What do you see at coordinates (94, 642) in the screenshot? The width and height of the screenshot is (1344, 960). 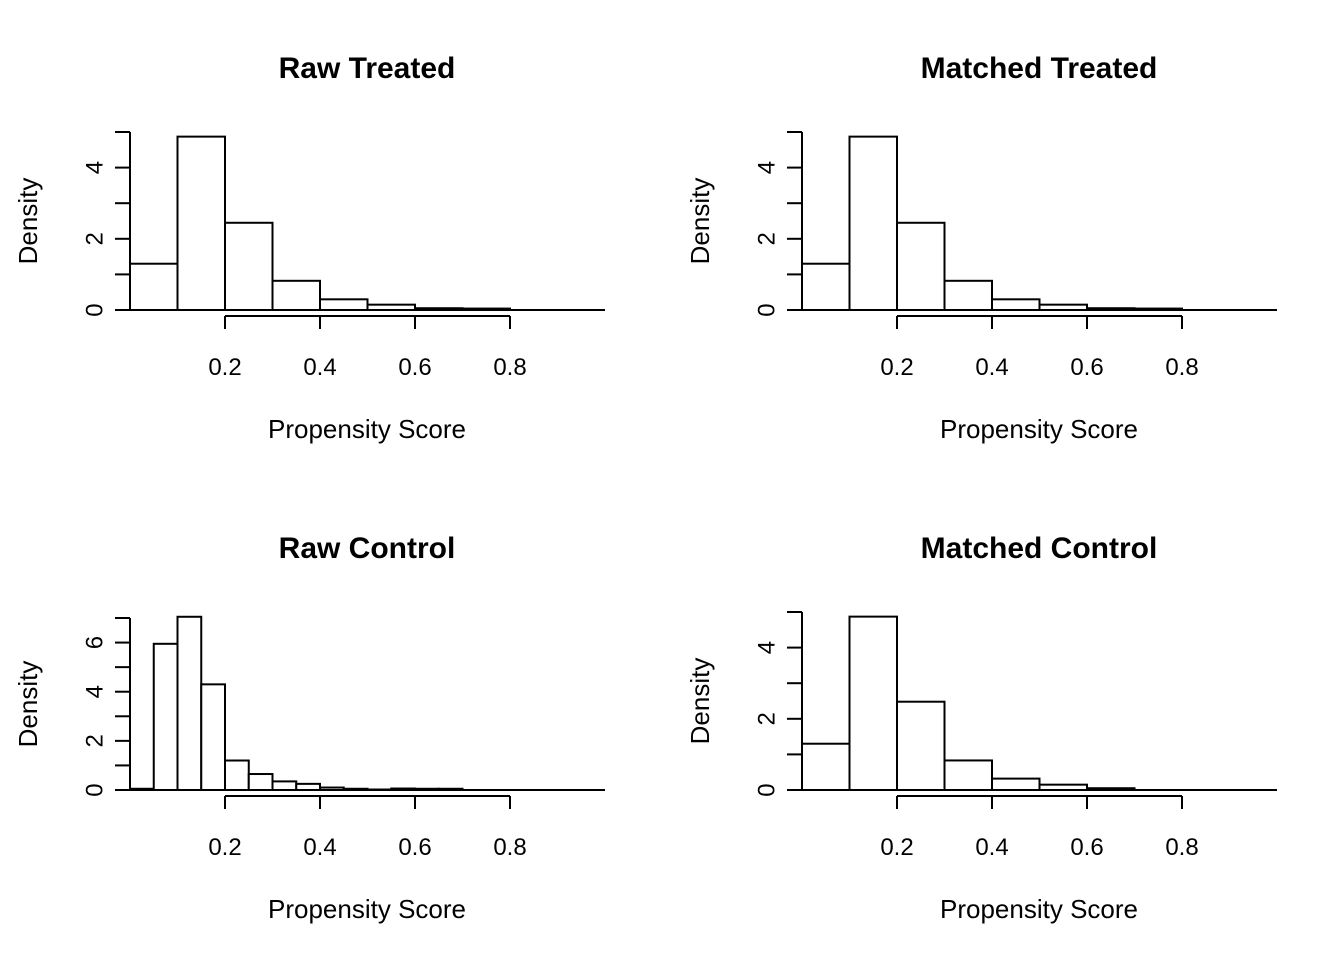 I see `y-tick-label: 6` at bounding box center [94, 642].